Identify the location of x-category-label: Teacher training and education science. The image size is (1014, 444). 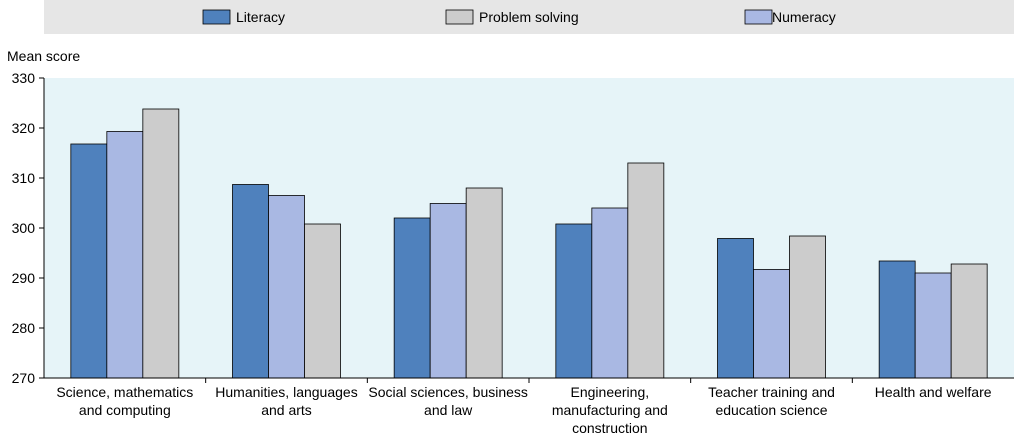
(771, 401).